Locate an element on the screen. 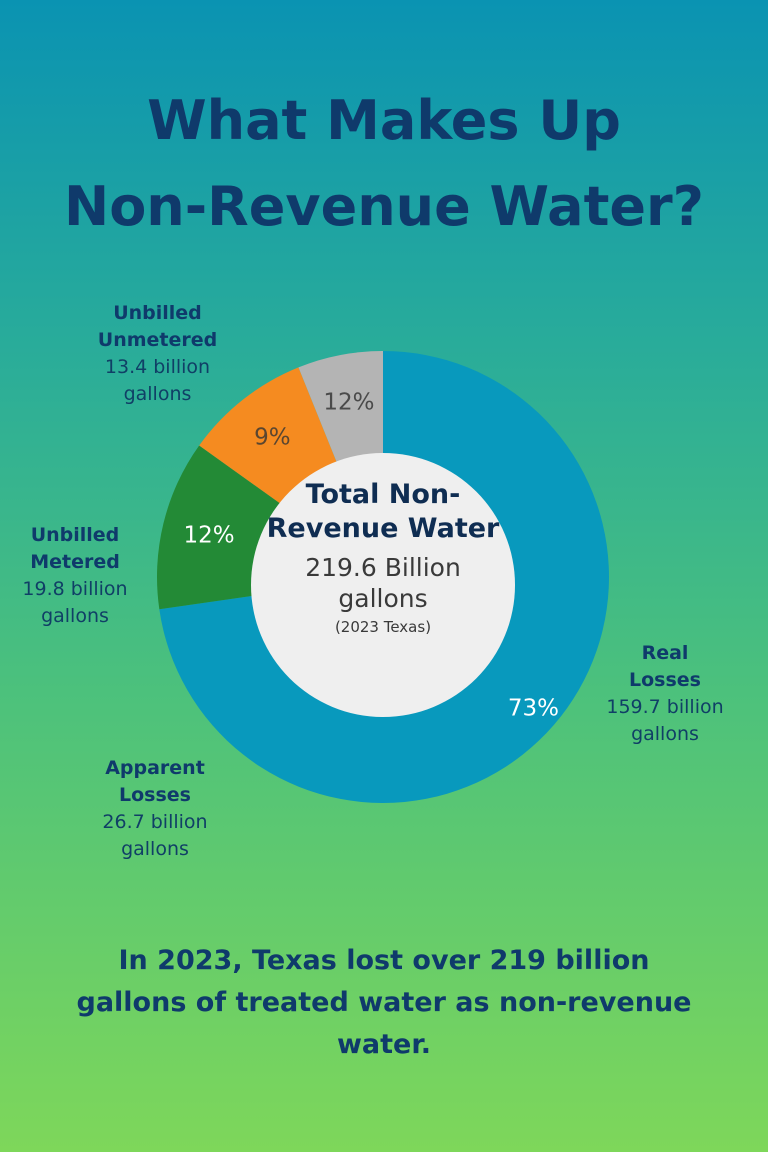 This screenshot has width=768, height=1152. label-amount: 13.4 billion is located at coordinates (157, 367).